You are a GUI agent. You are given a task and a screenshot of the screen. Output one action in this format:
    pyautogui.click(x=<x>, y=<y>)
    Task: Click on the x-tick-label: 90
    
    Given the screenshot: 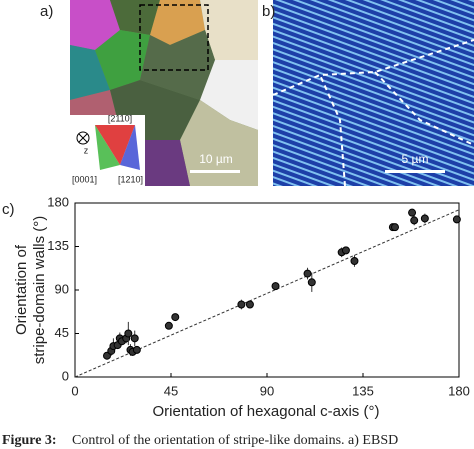 What is the action you would take?
    pyautogui.click(x=267, y=390)
    